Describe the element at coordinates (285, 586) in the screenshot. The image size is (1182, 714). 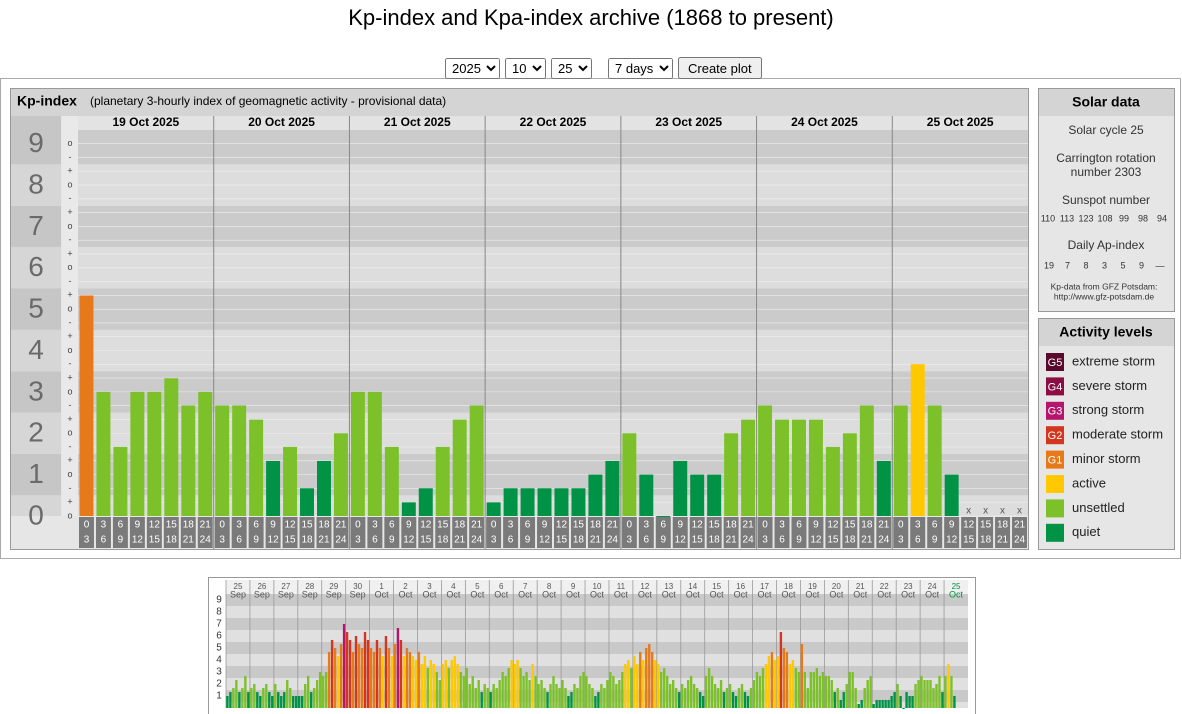
I see `mini-day: 27` at that location.